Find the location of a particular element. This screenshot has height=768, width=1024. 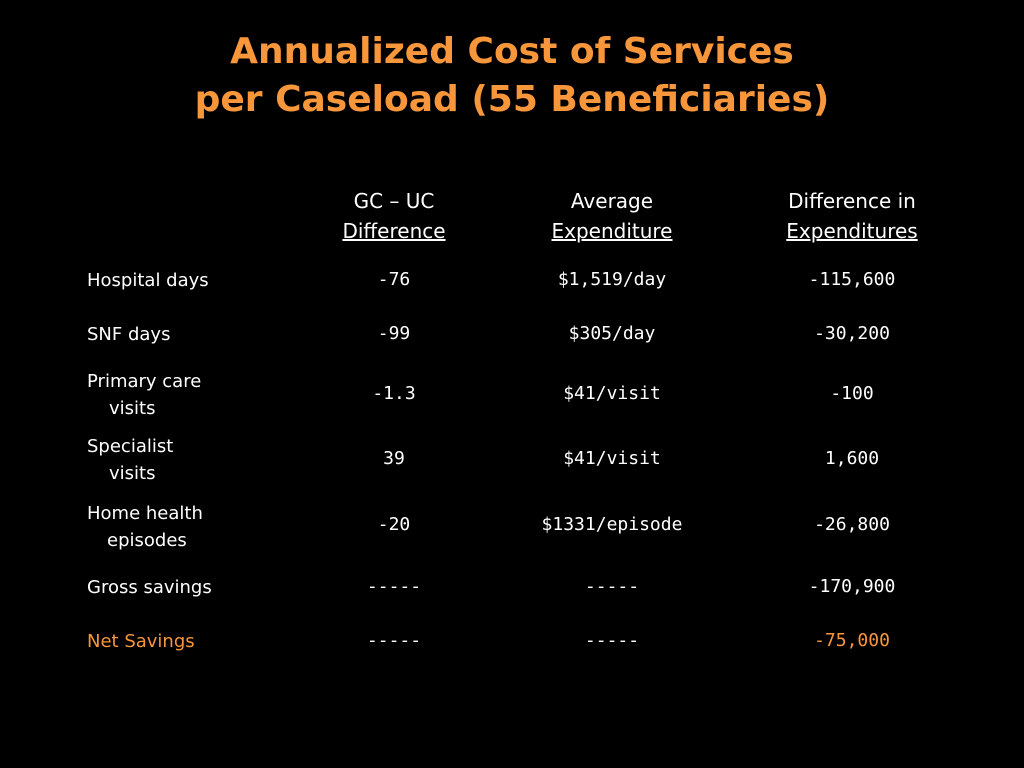

row-label-text: Home health is located at coordinates (145, 513).